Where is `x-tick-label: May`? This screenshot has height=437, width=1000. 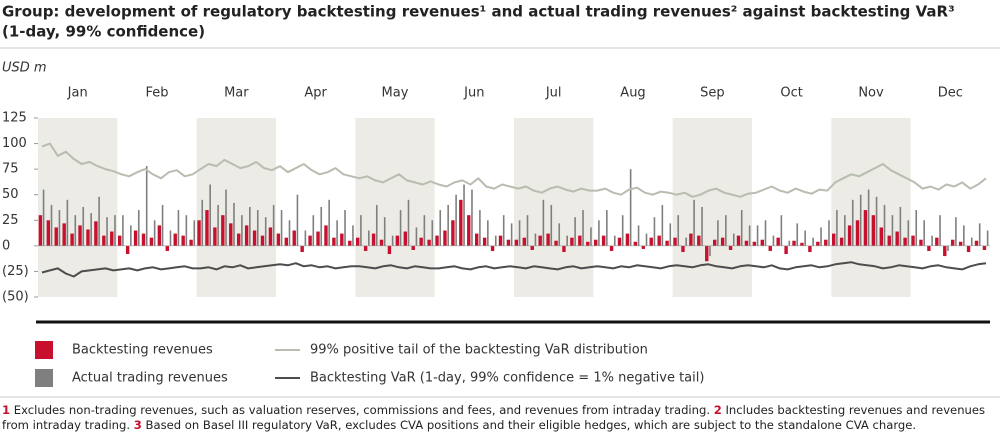 x-tick-label: May is located at coordinates (395, 93).